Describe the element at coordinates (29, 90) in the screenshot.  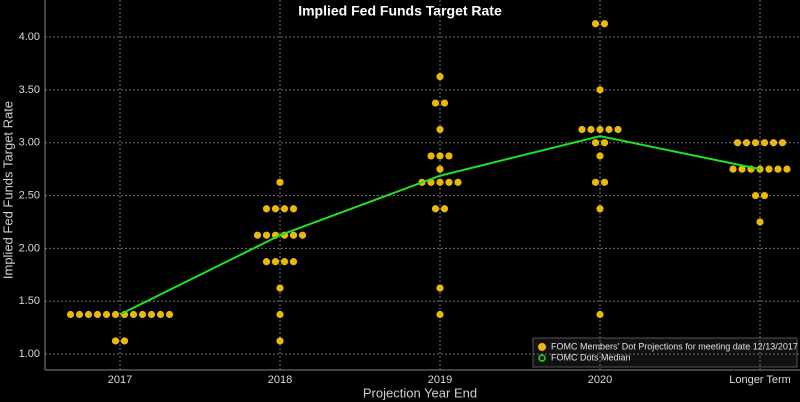
I see `y-tick-label: 3.50` at that location.